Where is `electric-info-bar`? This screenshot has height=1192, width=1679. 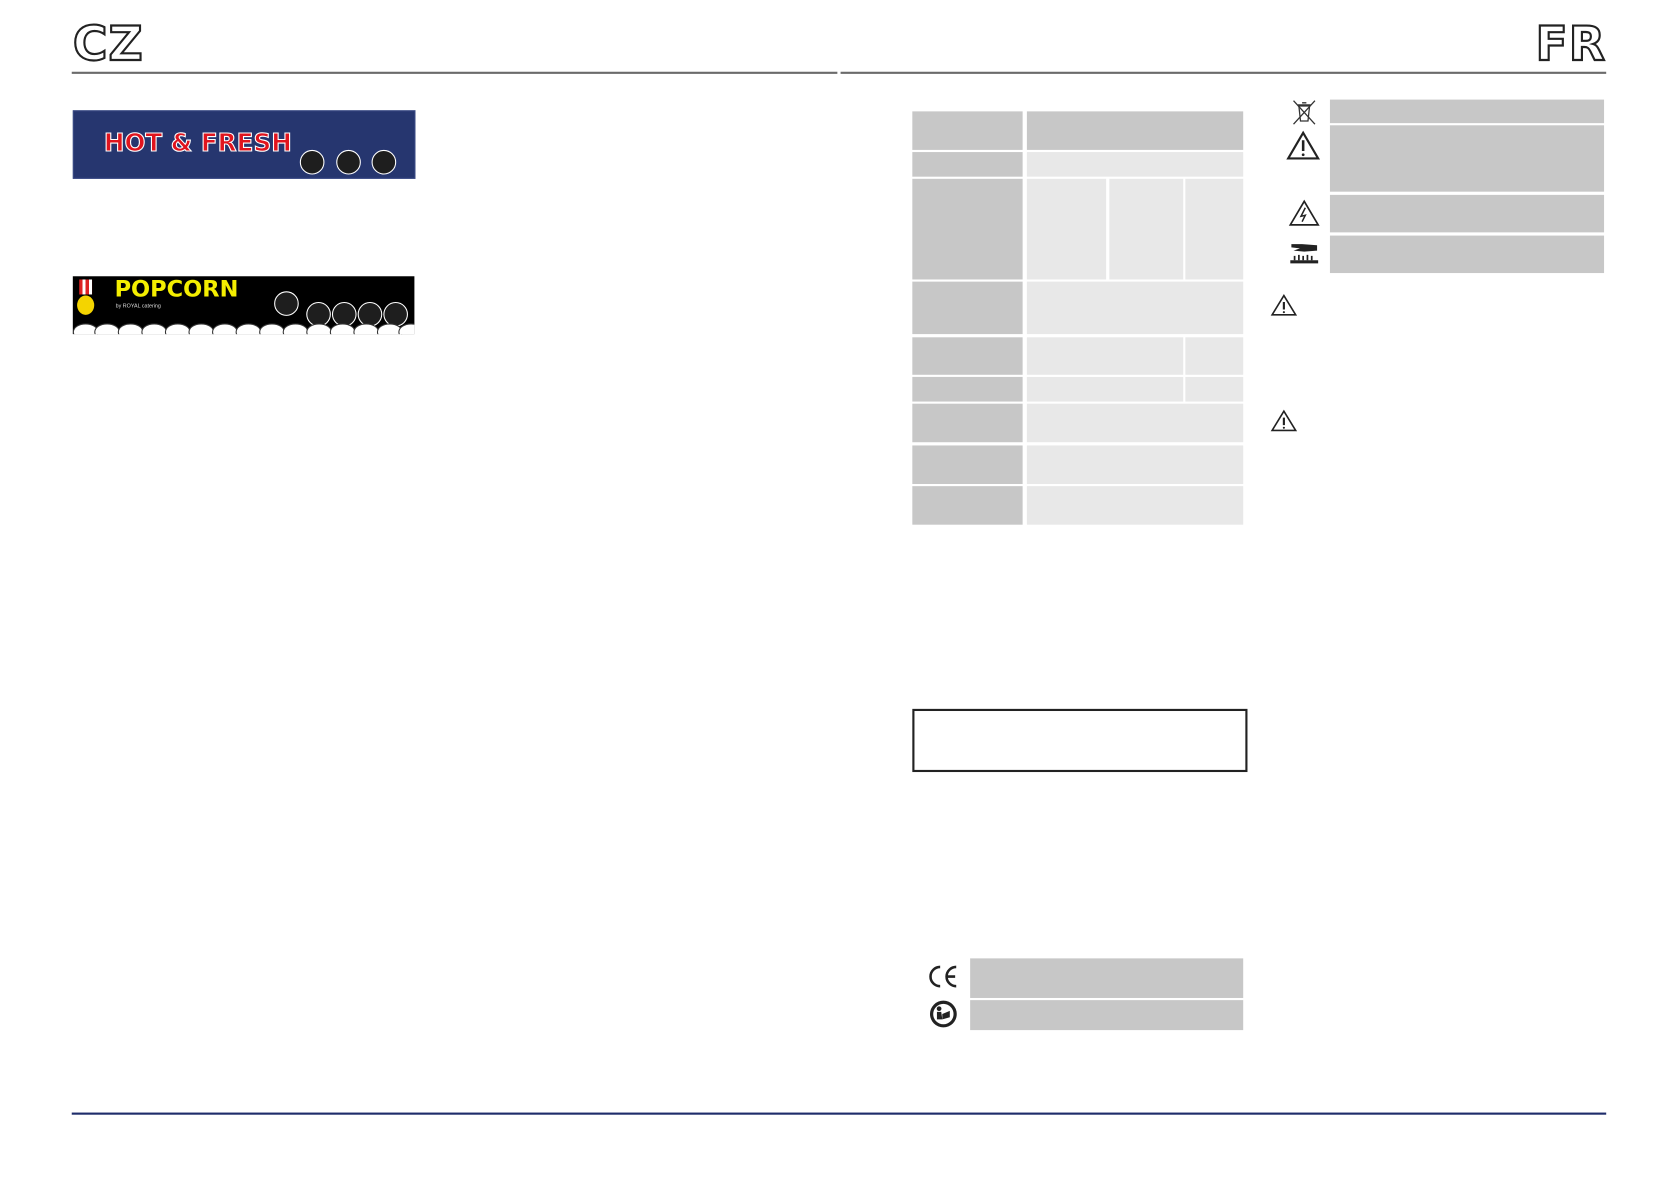
electric-info-bar is located at coordinates (1467, 213).